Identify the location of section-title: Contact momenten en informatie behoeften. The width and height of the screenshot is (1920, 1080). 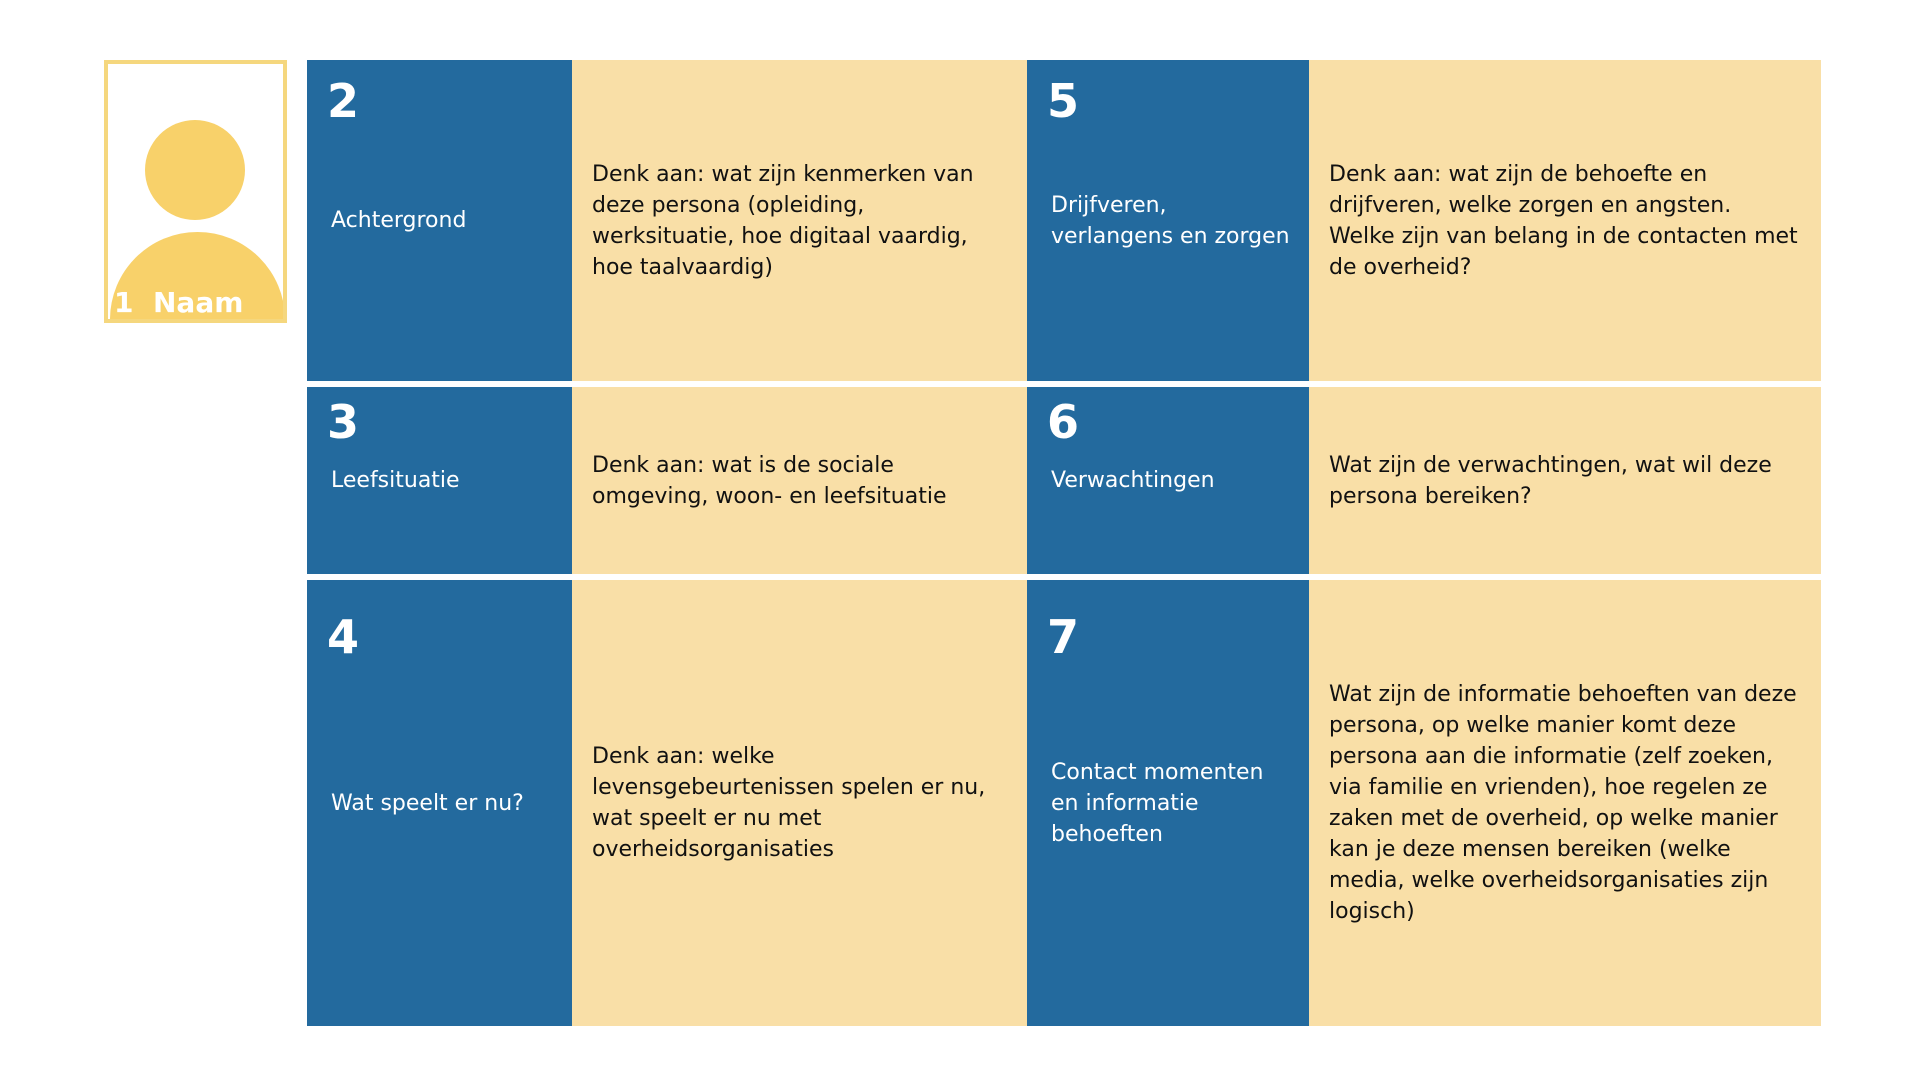
(1173, 803).